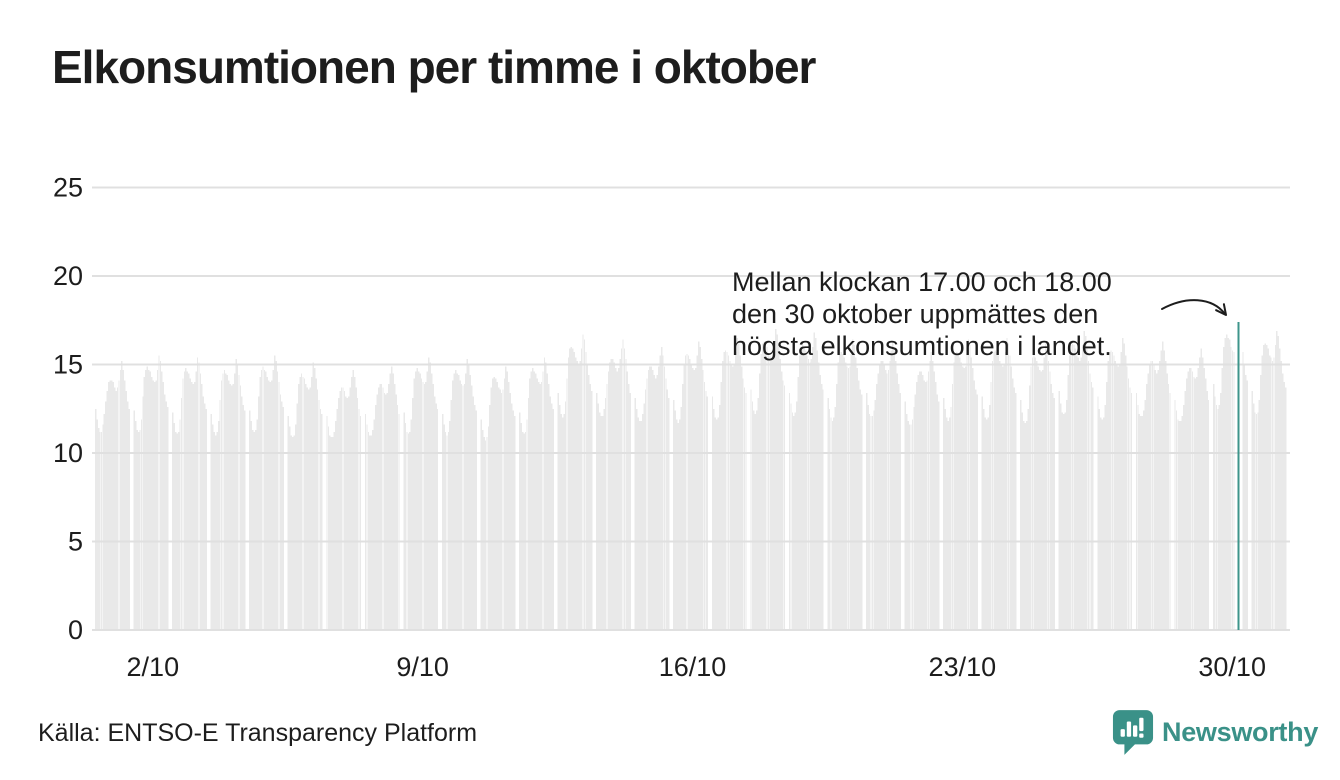 This screenshot has width=1340, height=780. I want to click on svg-text: 25, so click(68, 188).